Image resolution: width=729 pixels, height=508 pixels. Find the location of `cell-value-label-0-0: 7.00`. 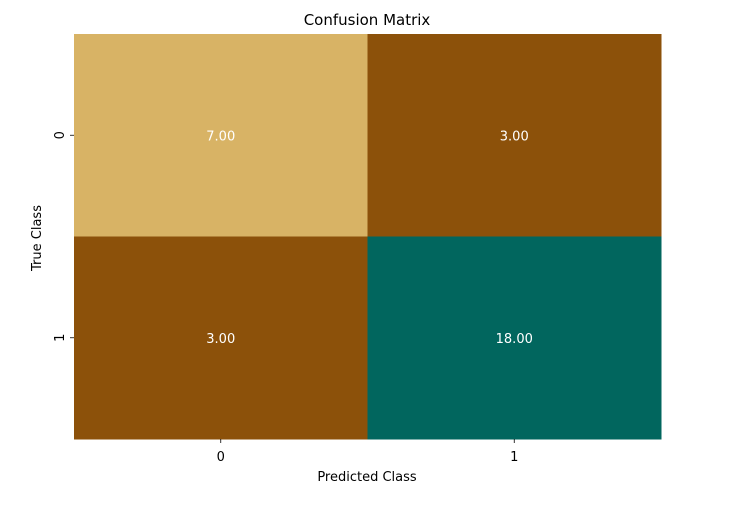

cell-value-label-0-0: 7.00 is located at coordinates (220, 136).